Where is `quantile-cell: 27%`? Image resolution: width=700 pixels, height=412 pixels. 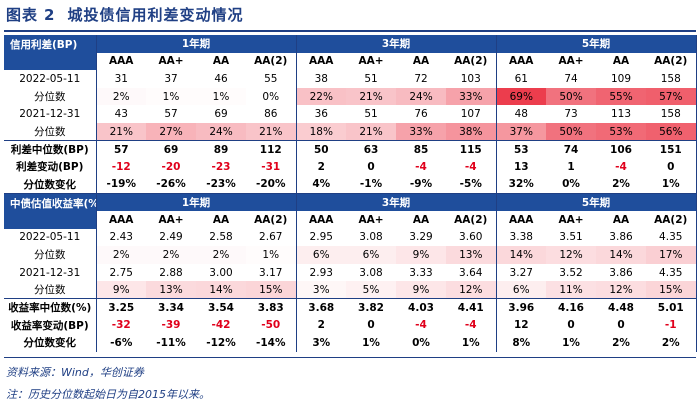
quantile-cell: 27% is located at coordinates (171, 131).